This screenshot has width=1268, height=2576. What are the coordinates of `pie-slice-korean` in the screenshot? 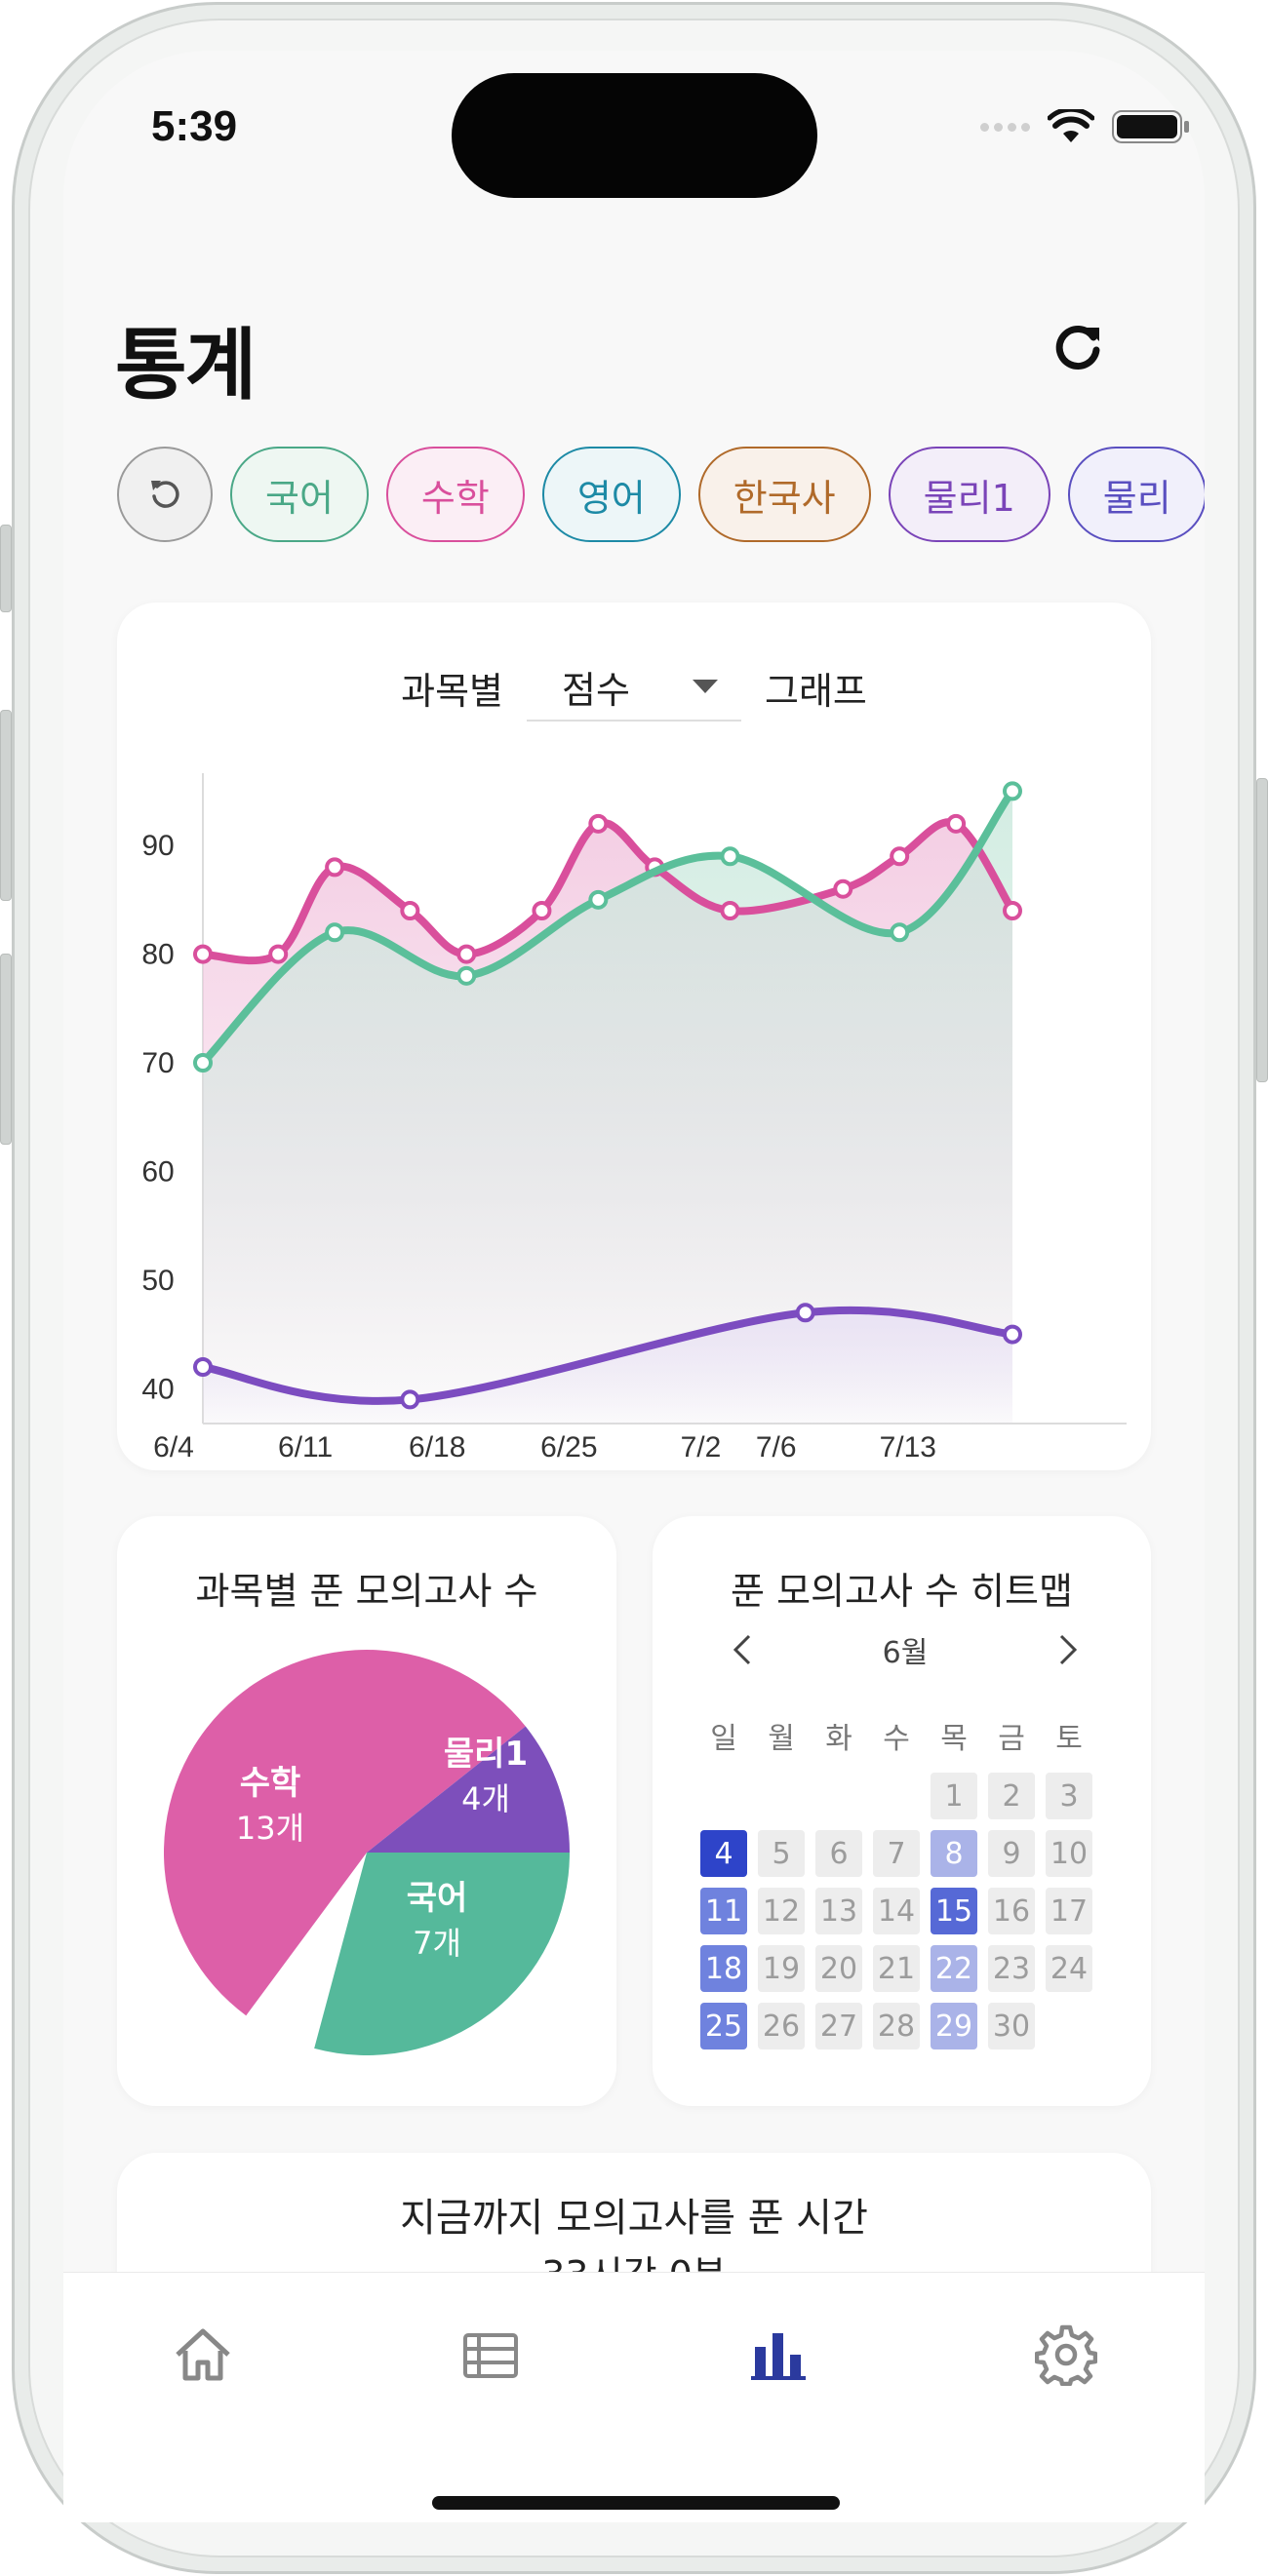 It's located at (442, 1954).